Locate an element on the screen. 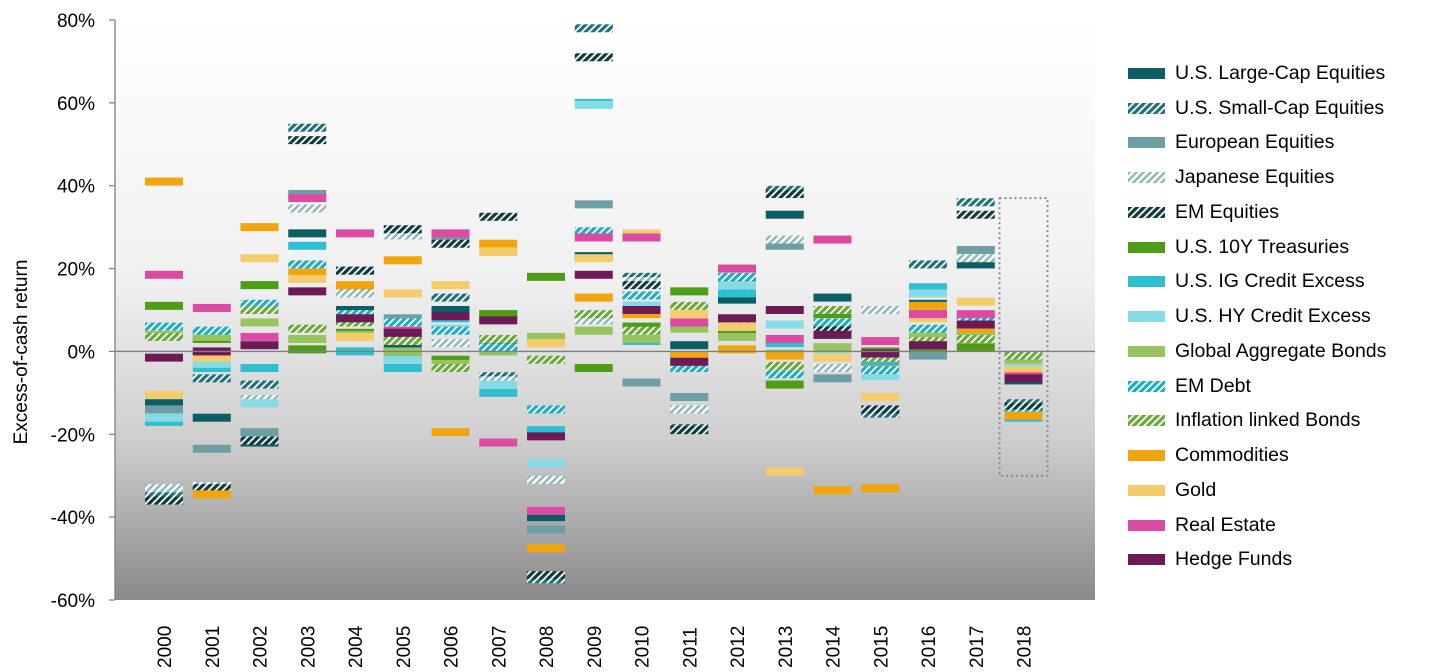  marker-u-s-10y-treasuries-2011 is located at coordinates (689, 291).